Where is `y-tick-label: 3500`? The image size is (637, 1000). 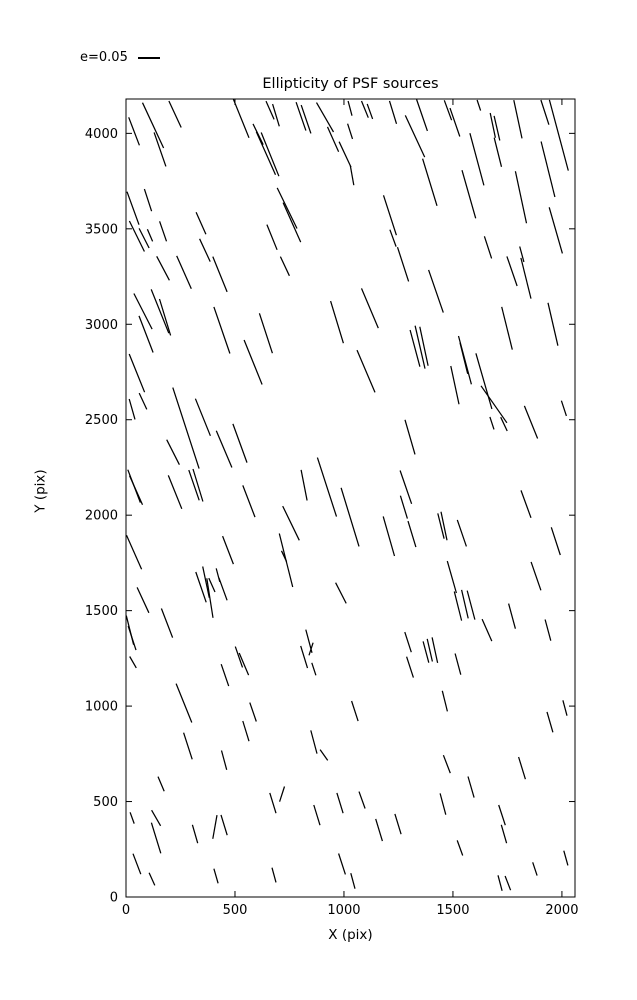 y-tick-label: 3500 is located at coordinates (101, 229).